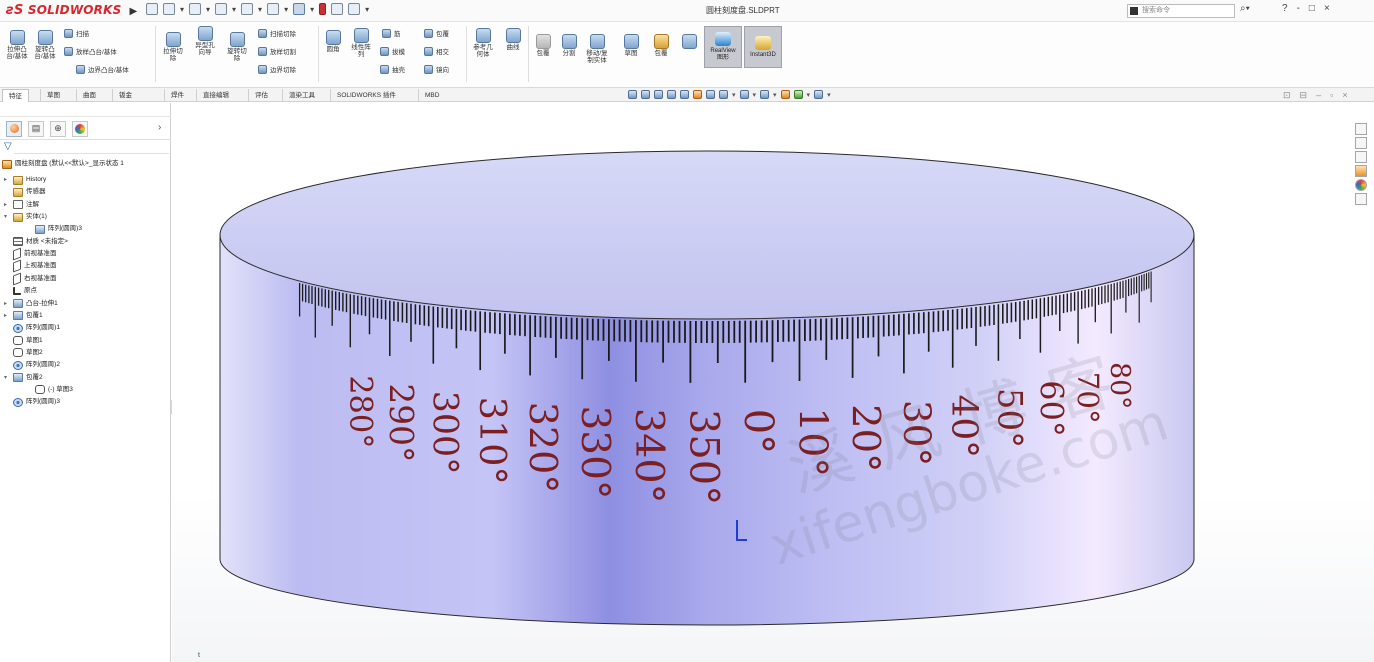  I want to click on sketch-button: 草图, so click(631, 45).